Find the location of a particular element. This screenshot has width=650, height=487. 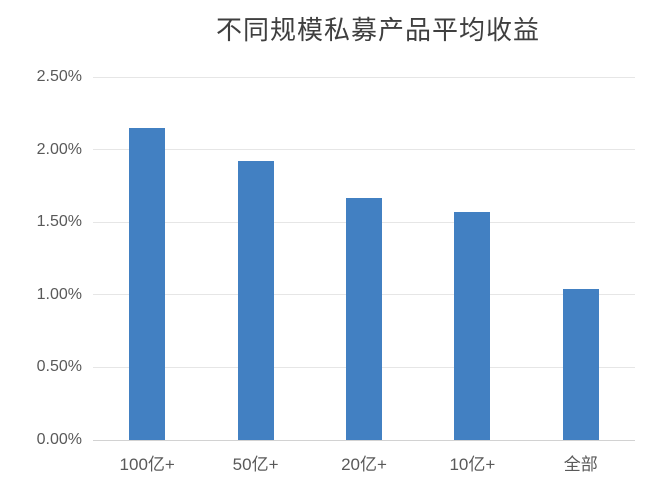

y-axis-tick-label: 2.50% is located at coordinates (59, 76).